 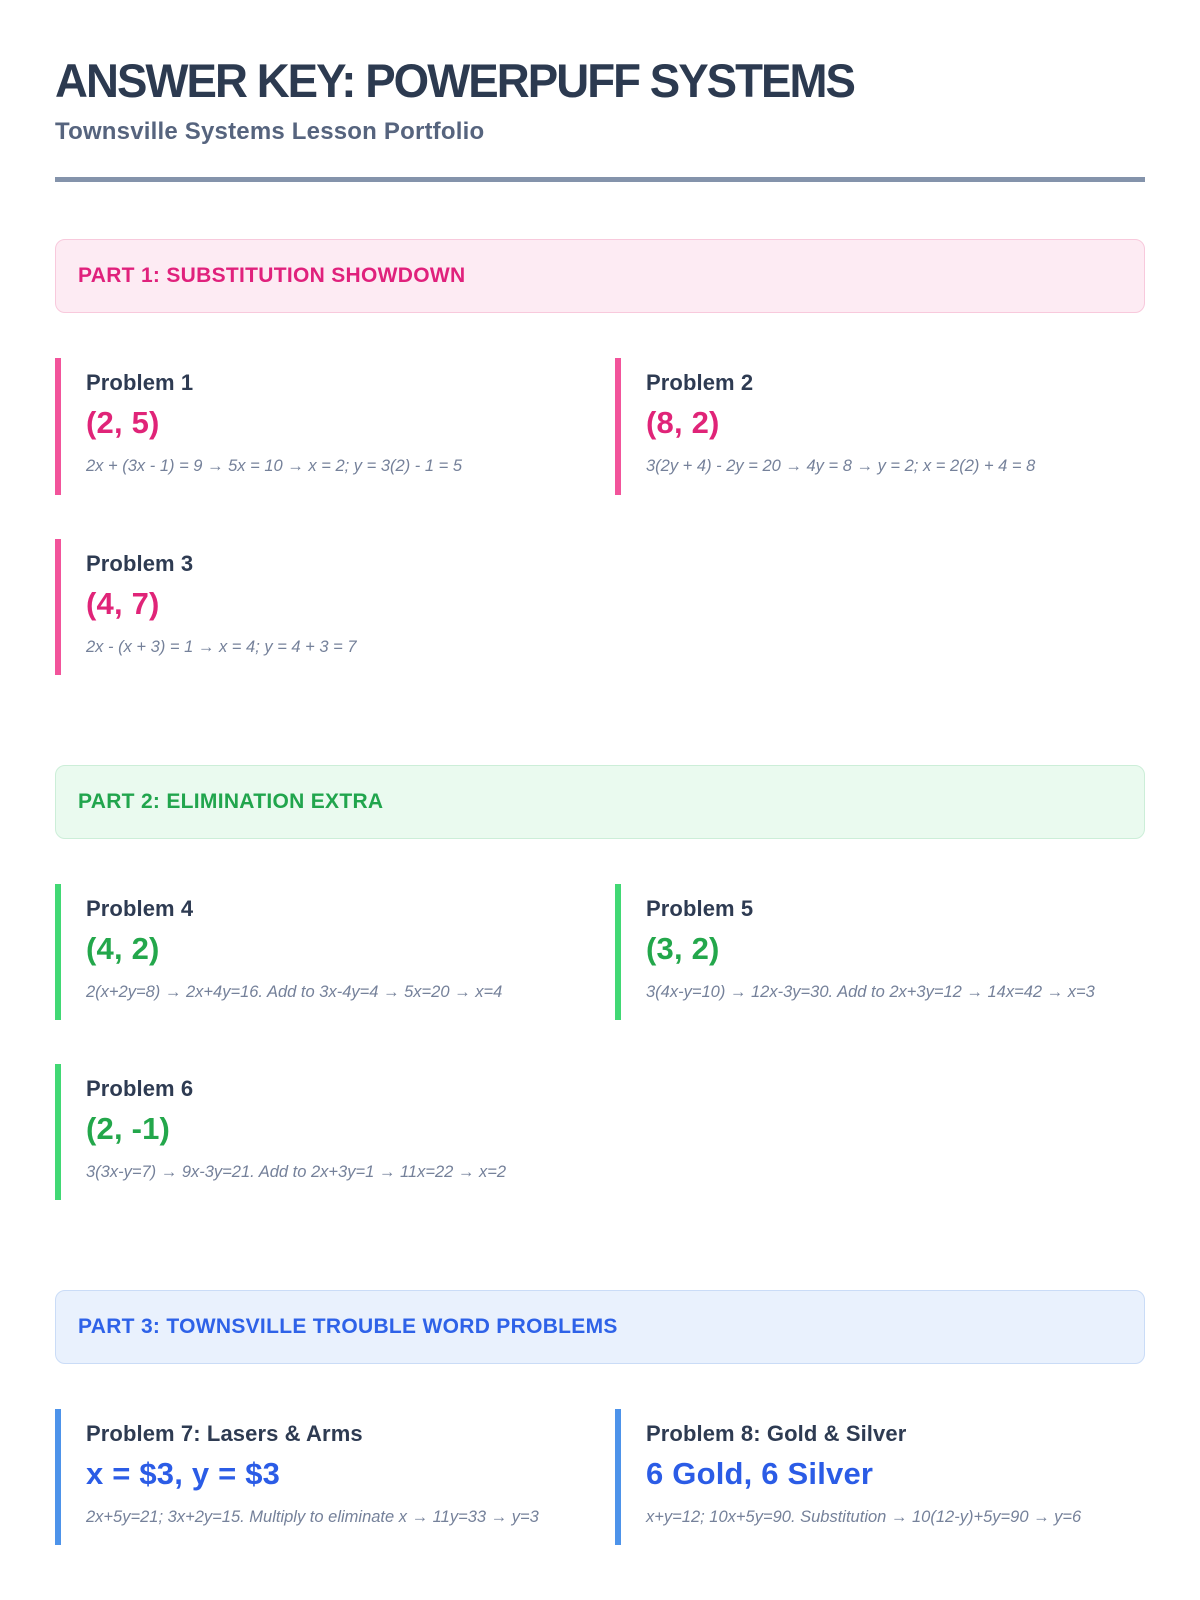 I want to click on header-divider, so click(x=600, y=180).